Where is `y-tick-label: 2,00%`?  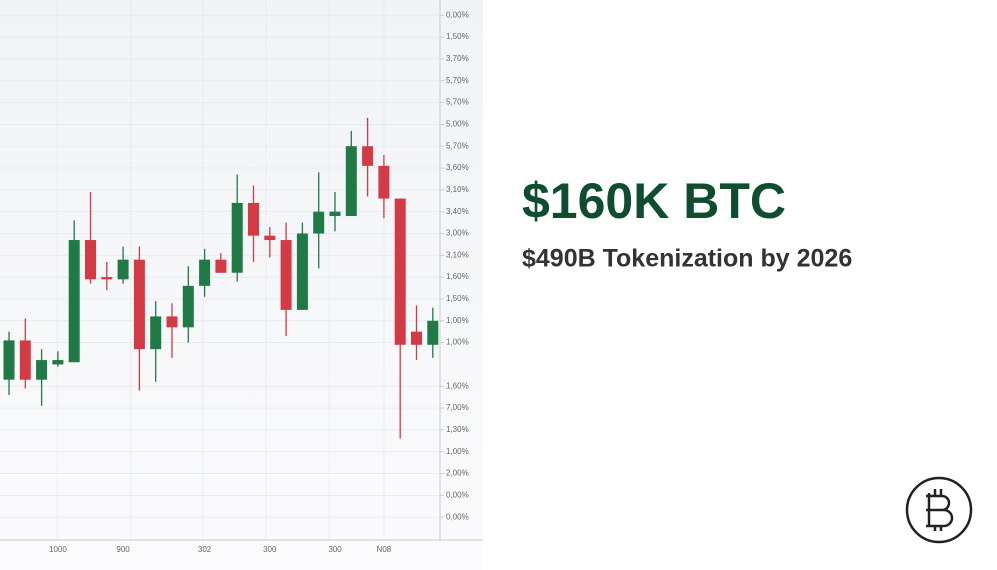
y-tick-label: 2,00% is located at coordinates (457, 473).